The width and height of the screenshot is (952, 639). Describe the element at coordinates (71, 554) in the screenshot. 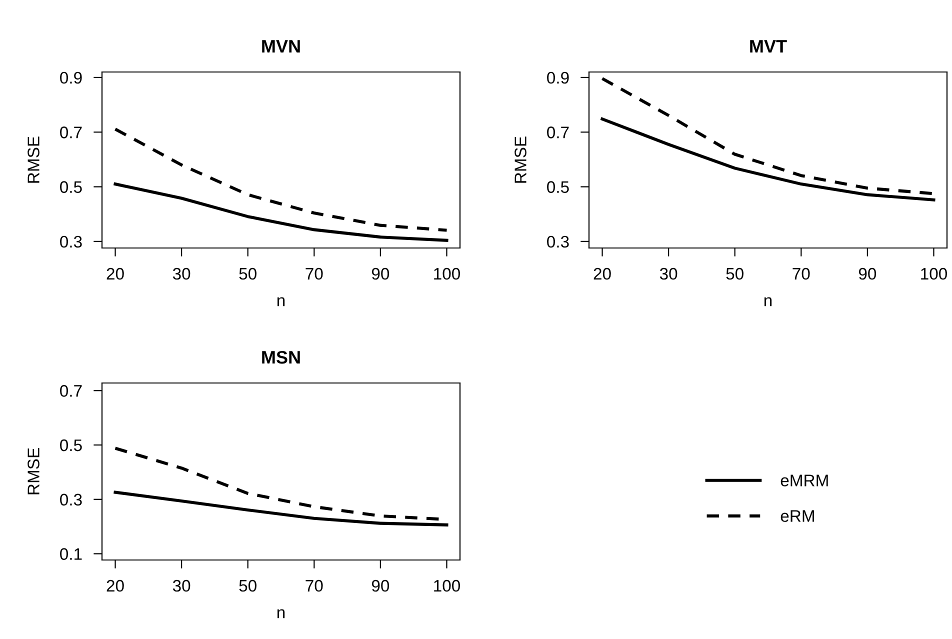

I see `y-tick-label: 0.1` at that location.